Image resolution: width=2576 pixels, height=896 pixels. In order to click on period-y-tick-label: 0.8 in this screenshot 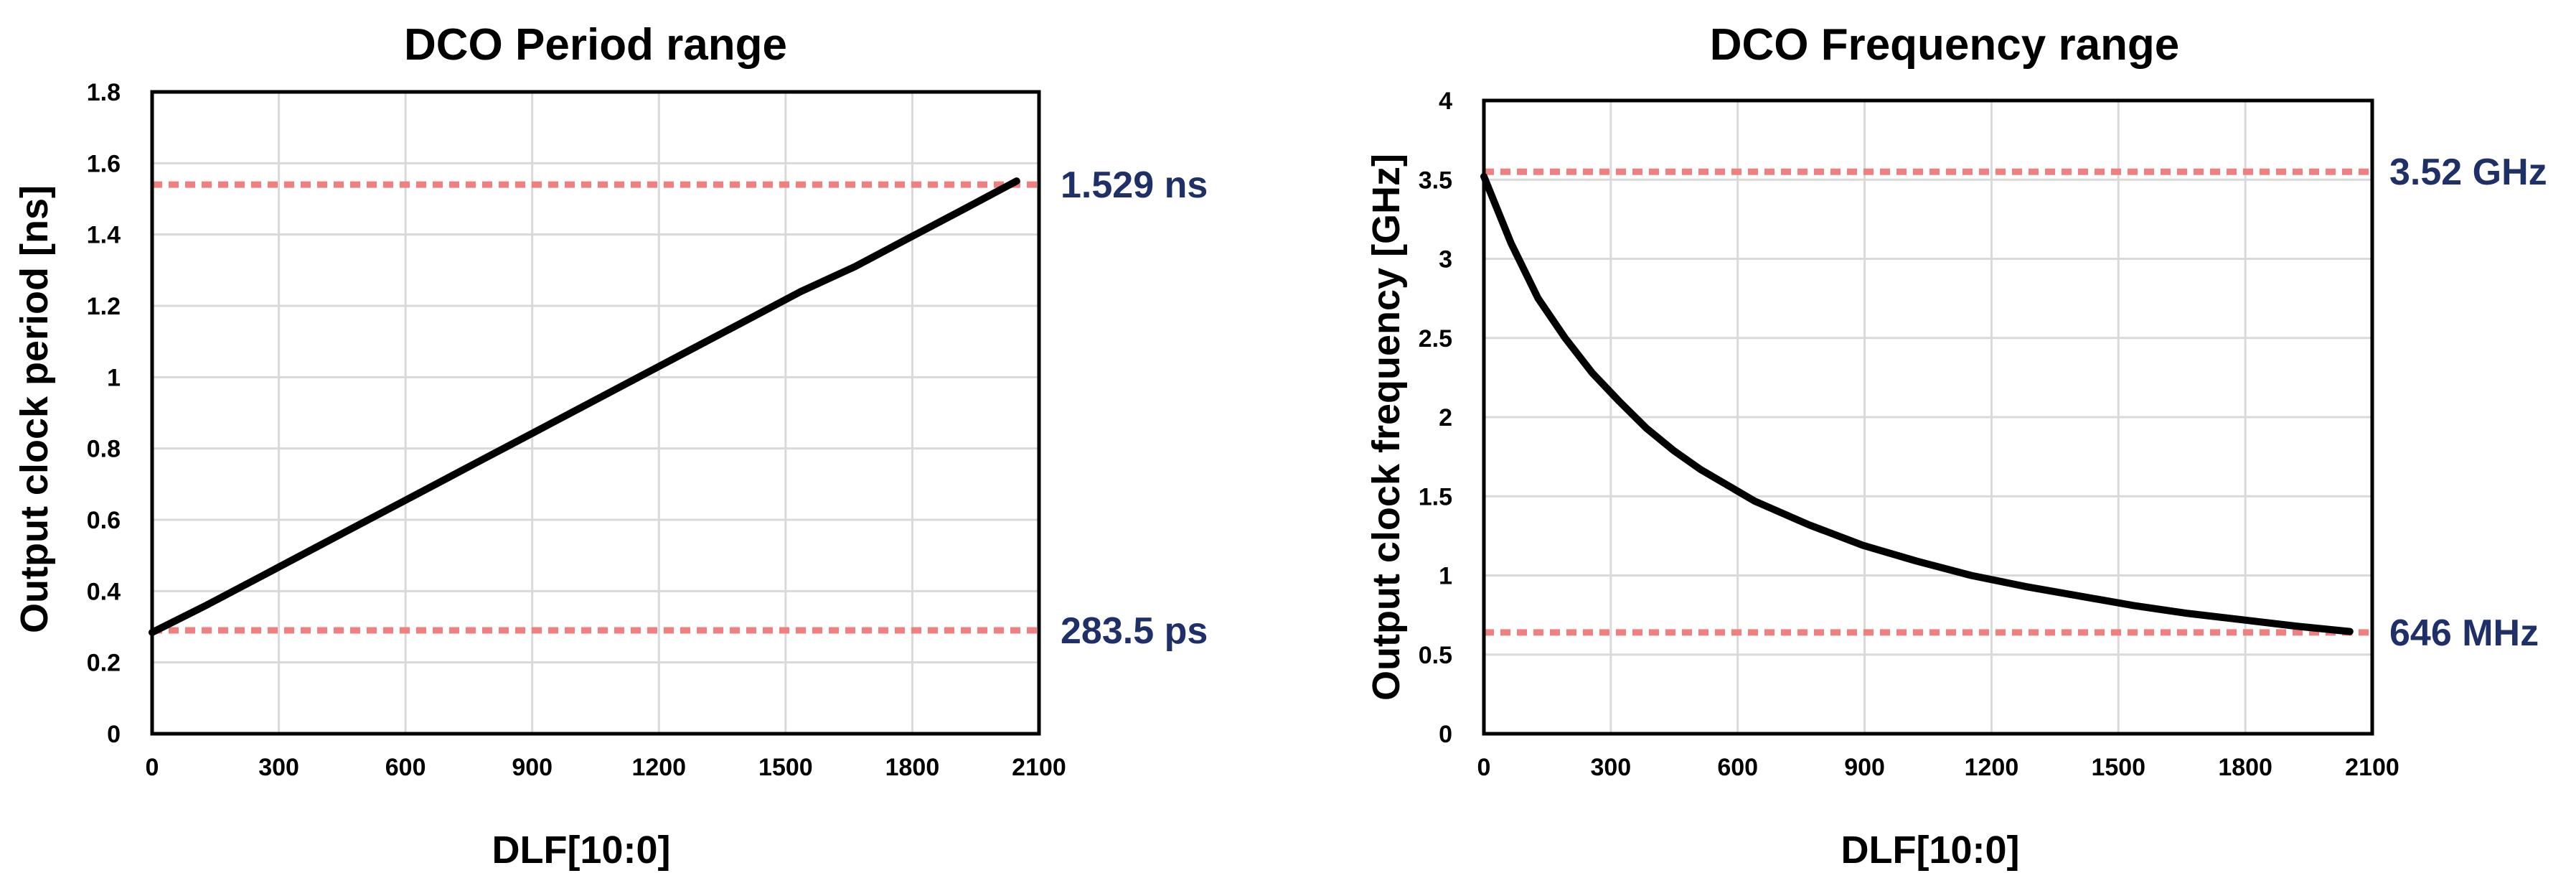, I will do `click(104, 449)`.